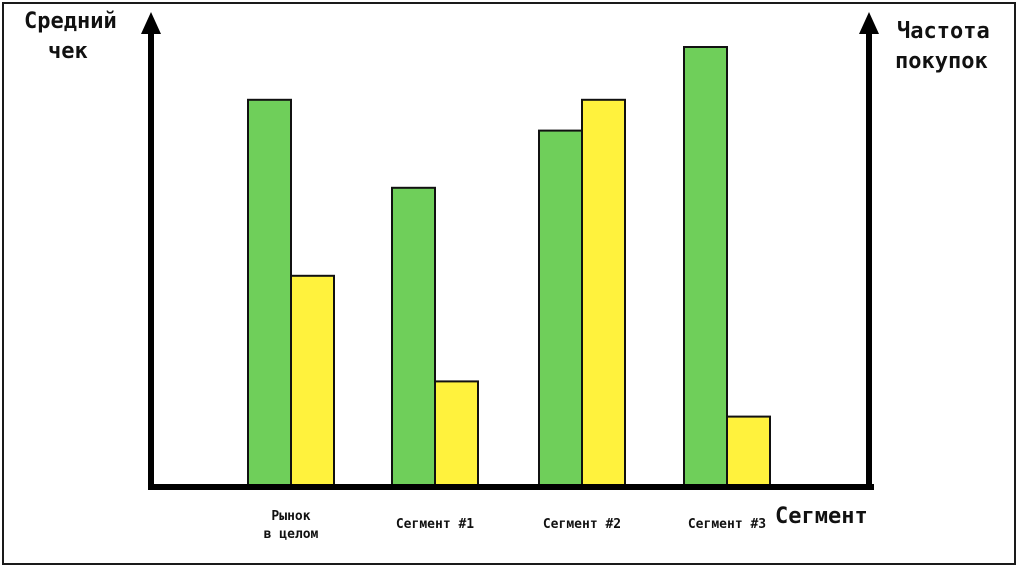  Describe the element at coordinates (821, 516) in the screenshot. I see `x-axis-label: Сегмент` at that location.